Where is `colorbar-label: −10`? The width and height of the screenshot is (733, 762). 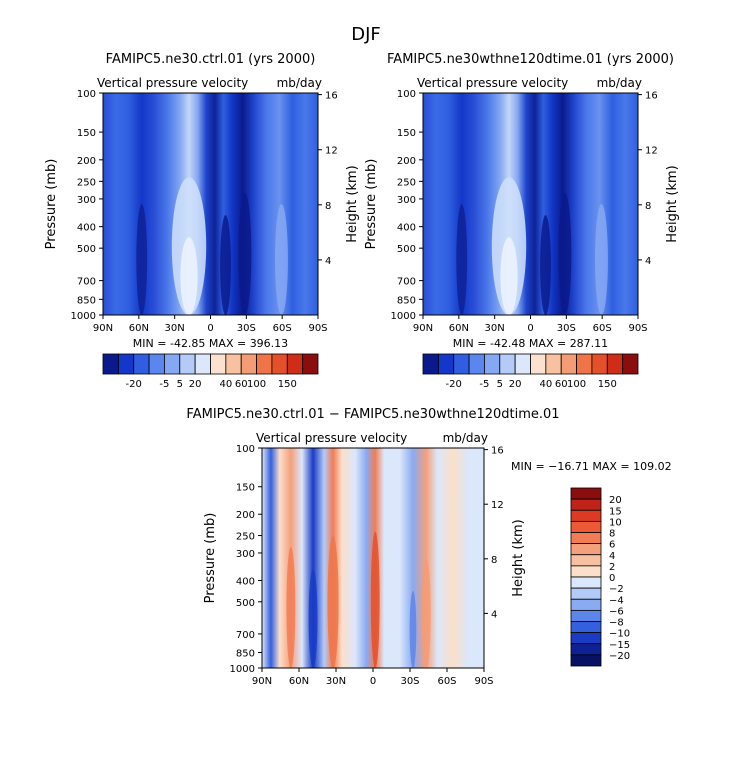 colorbar-label: −10 is located at coordinates (619, 634).